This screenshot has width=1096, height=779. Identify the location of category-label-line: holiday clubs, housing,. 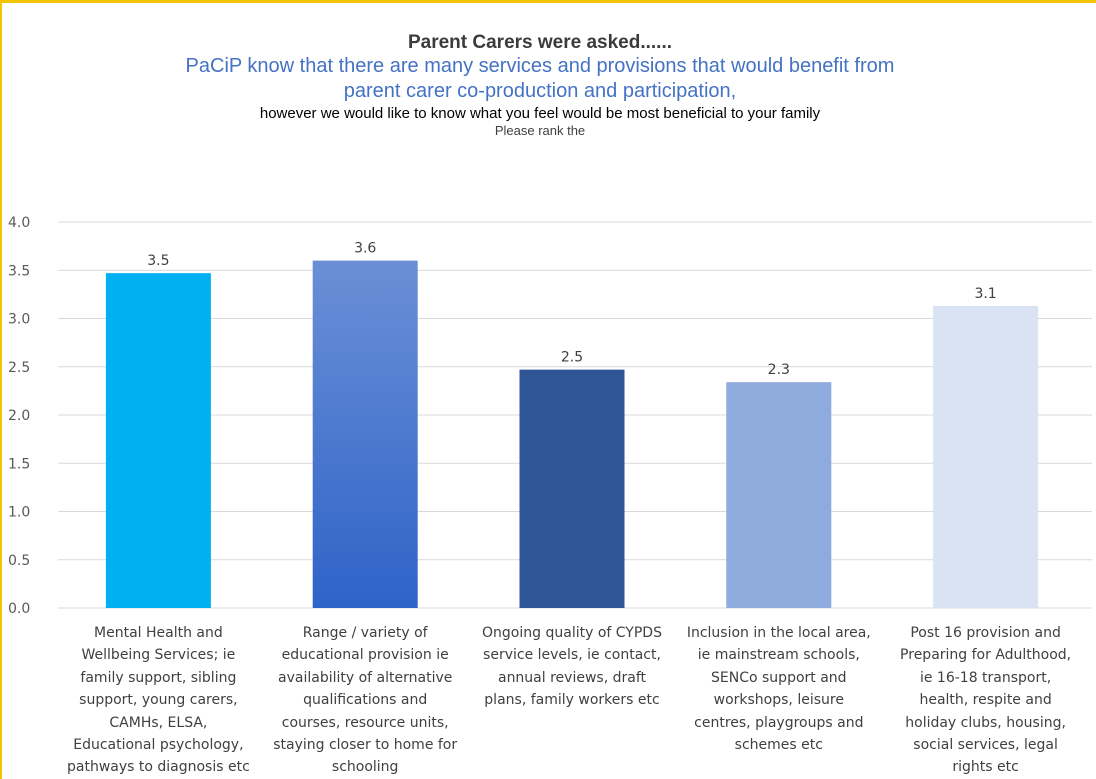
(985, 722).